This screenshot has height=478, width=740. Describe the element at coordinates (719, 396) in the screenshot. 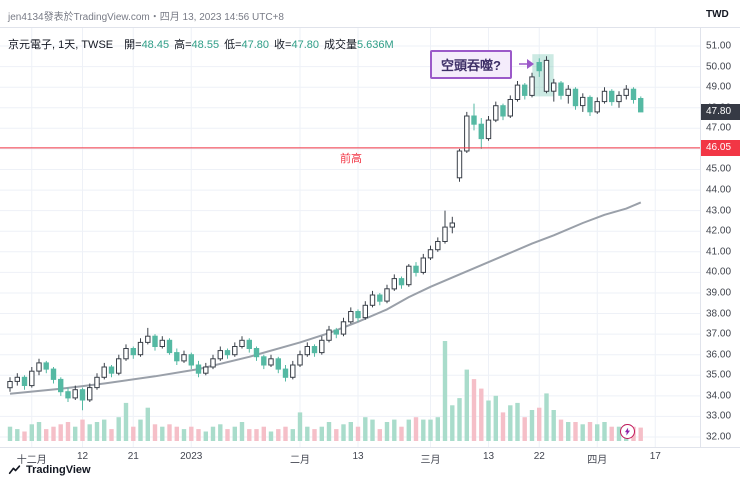

I see `price-tick: 34.00` at that location.